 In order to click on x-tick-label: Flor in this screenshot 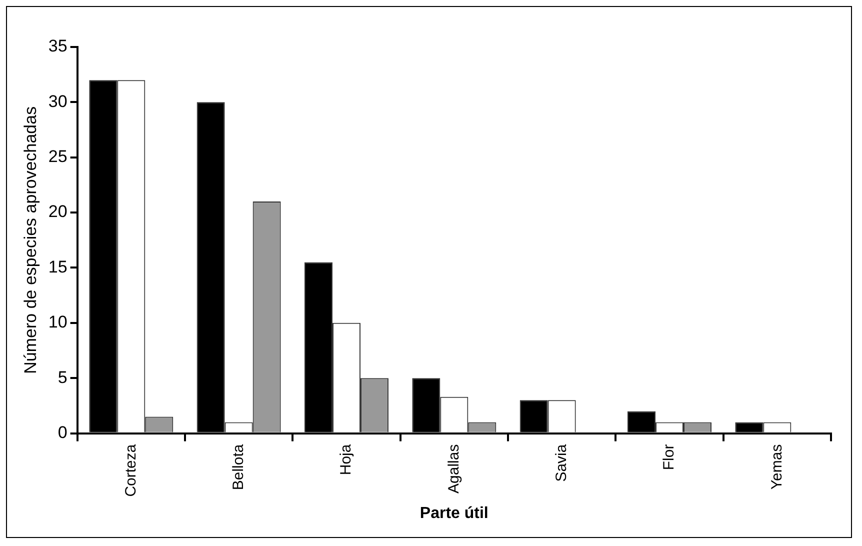, I will do `click(669, 457)`.